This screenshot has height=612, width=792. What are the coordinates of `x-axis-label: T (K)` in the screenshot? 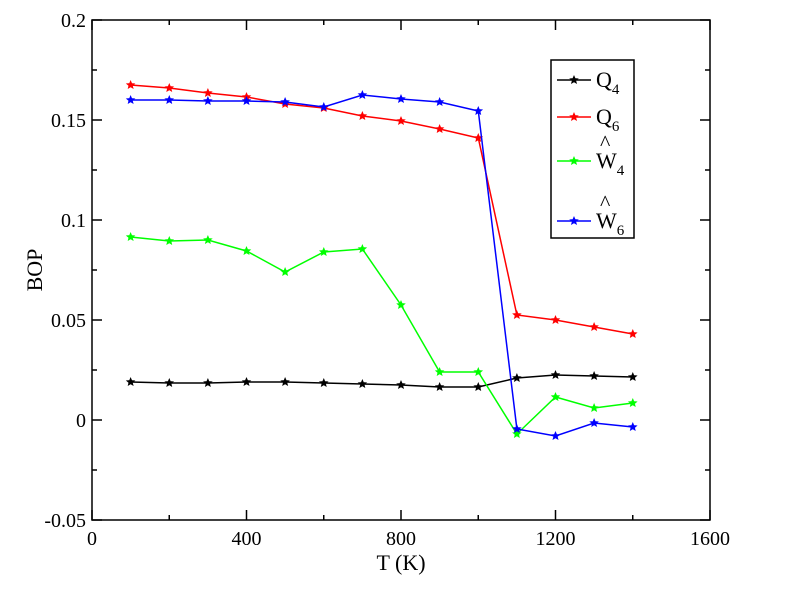 It's located at (400, 562).